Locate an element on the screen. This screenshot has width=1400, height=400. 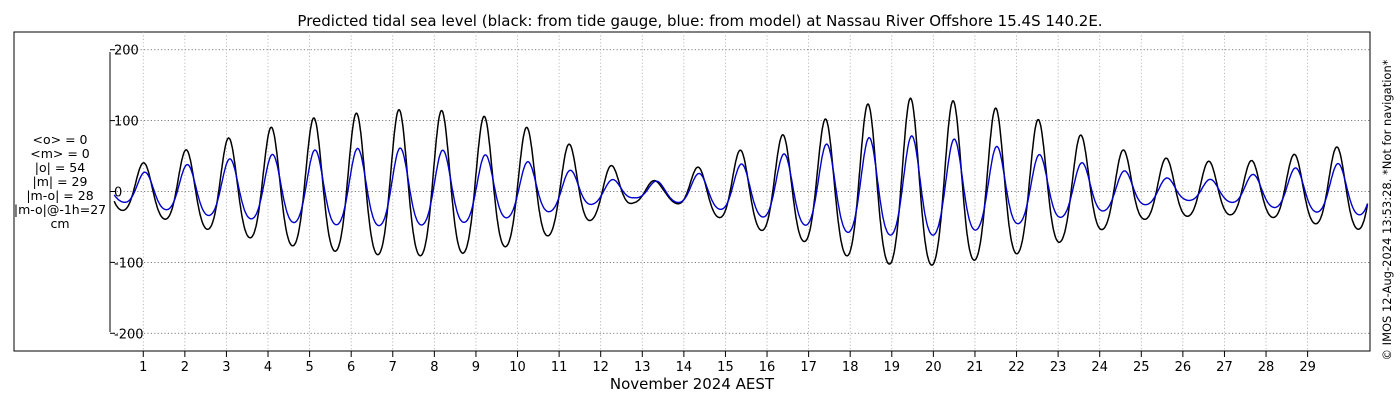
x-tick-label: 14 is located at coordinates (684, 367).